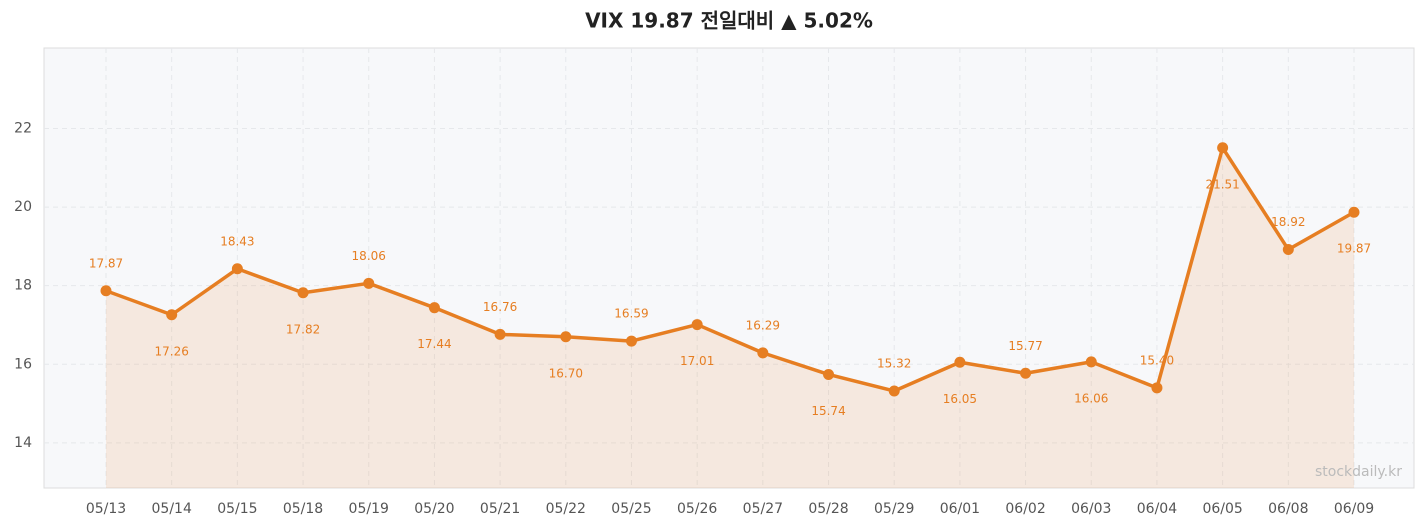 The image size is (1427, 532). Describe the element at coordinates (434, 344) in the screenshot. I see `value-label: 17.44` at that location.